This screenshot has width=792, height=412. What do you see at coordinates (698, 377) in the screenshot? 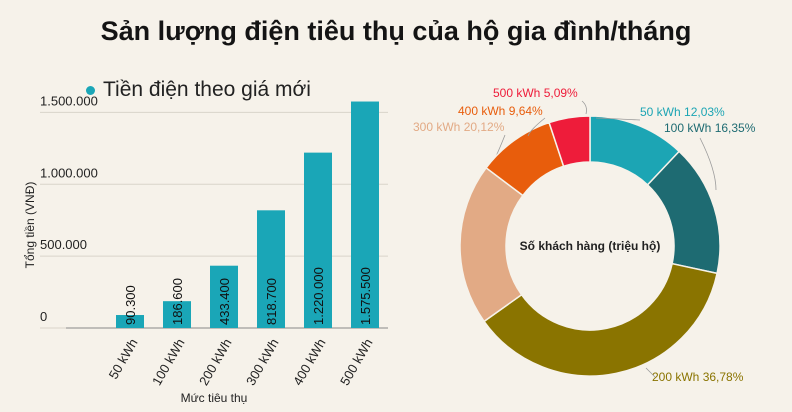
I see `slice-label: 200 kWh 36,78%` at bounding box center [698, 377].